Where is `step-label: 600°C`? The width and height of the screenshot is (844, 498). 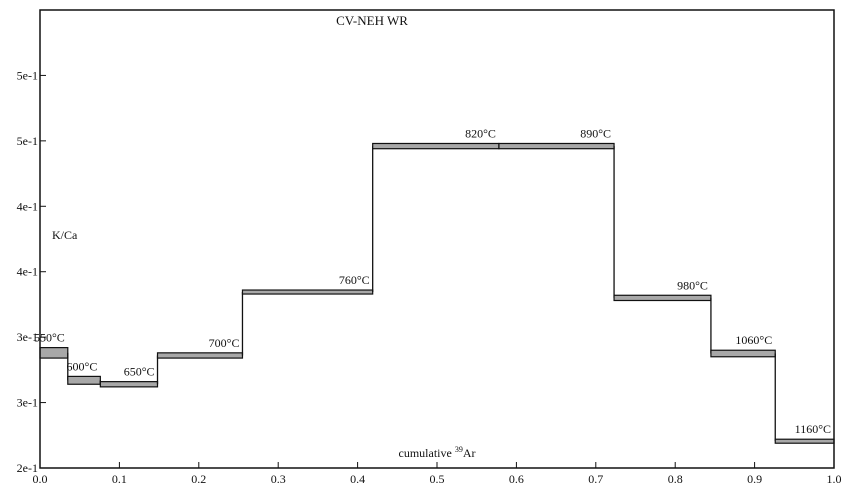
step-label: 600°C is located at coordinates (82, 366).